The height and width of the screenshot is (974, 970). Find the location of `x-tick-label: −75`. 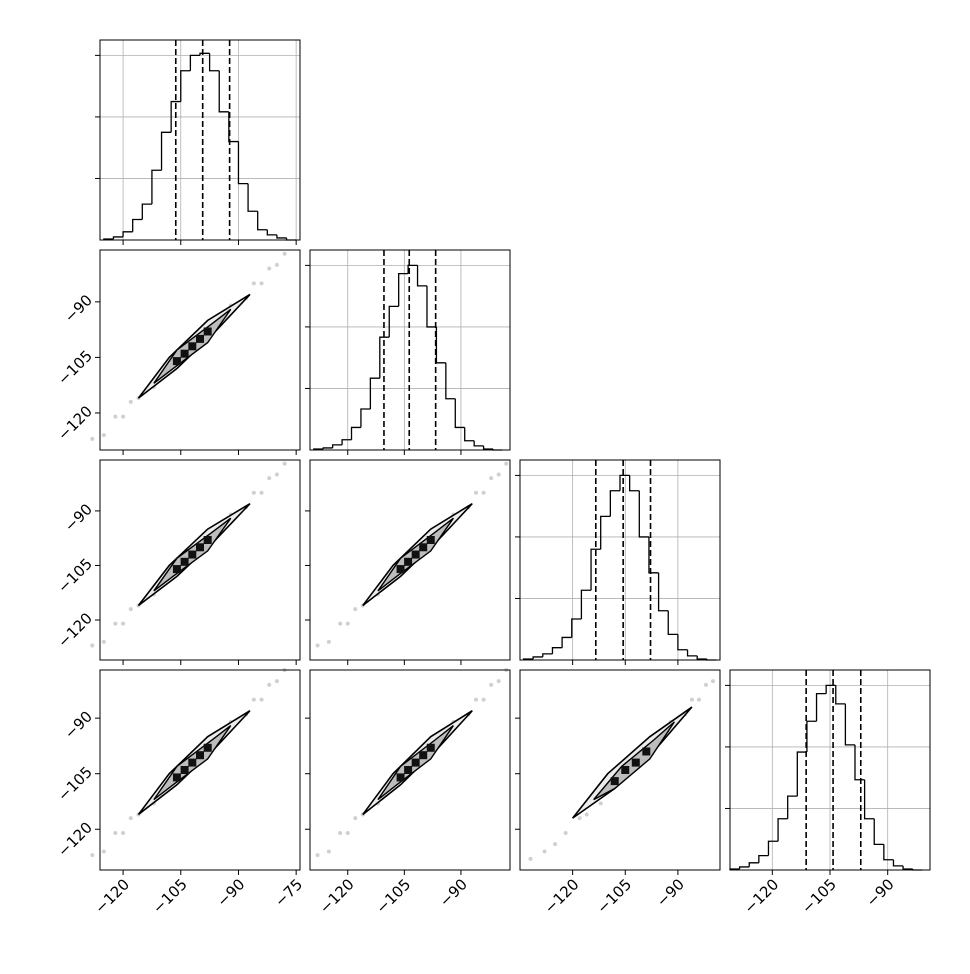

x-tick-label: −75 is located at coordinates (288, 892).